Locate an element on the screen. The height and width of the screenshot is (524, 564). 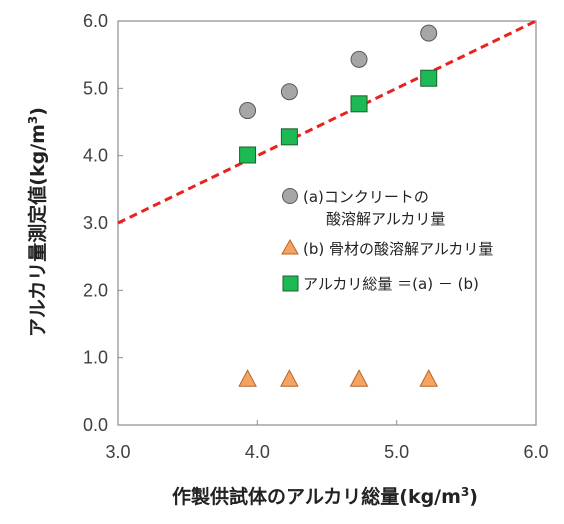
legend-label-a-line2: 酸溶解アルカリ量 is located at coordinates (385, 219).